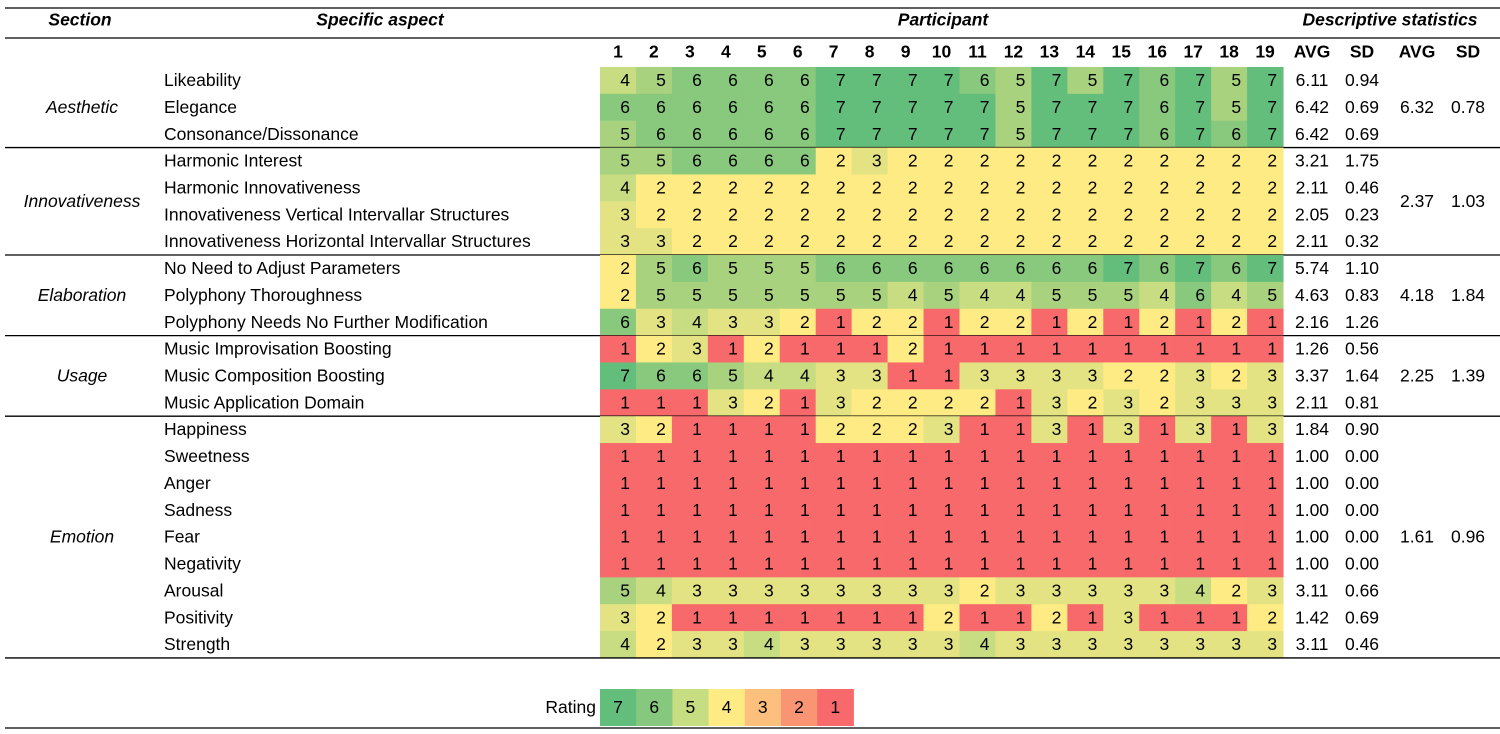 Image resolution: width=1500 pixels, height=734 pixels. Describe the element at coordinates (207, 456) in the screenshot. I see `aspect-name: Sweetness` at that location.